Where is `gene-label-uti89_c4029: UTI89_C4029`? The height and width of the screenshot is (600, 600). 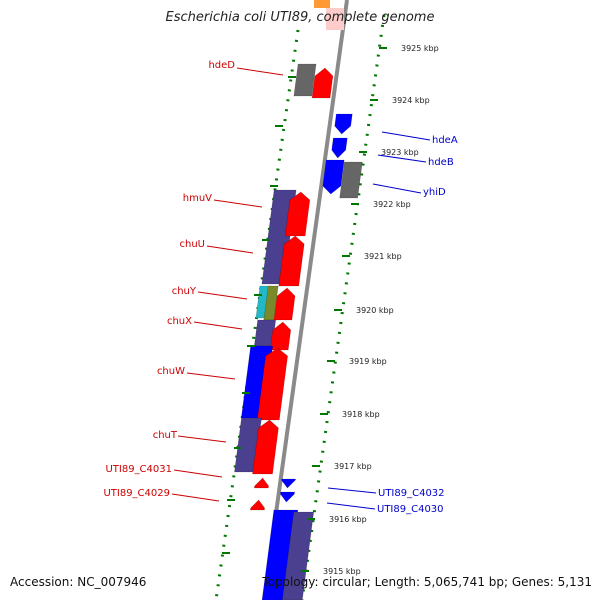 gene-label-uti89_c4029: UTI89_C4029 is located at coordinates (136, 493).